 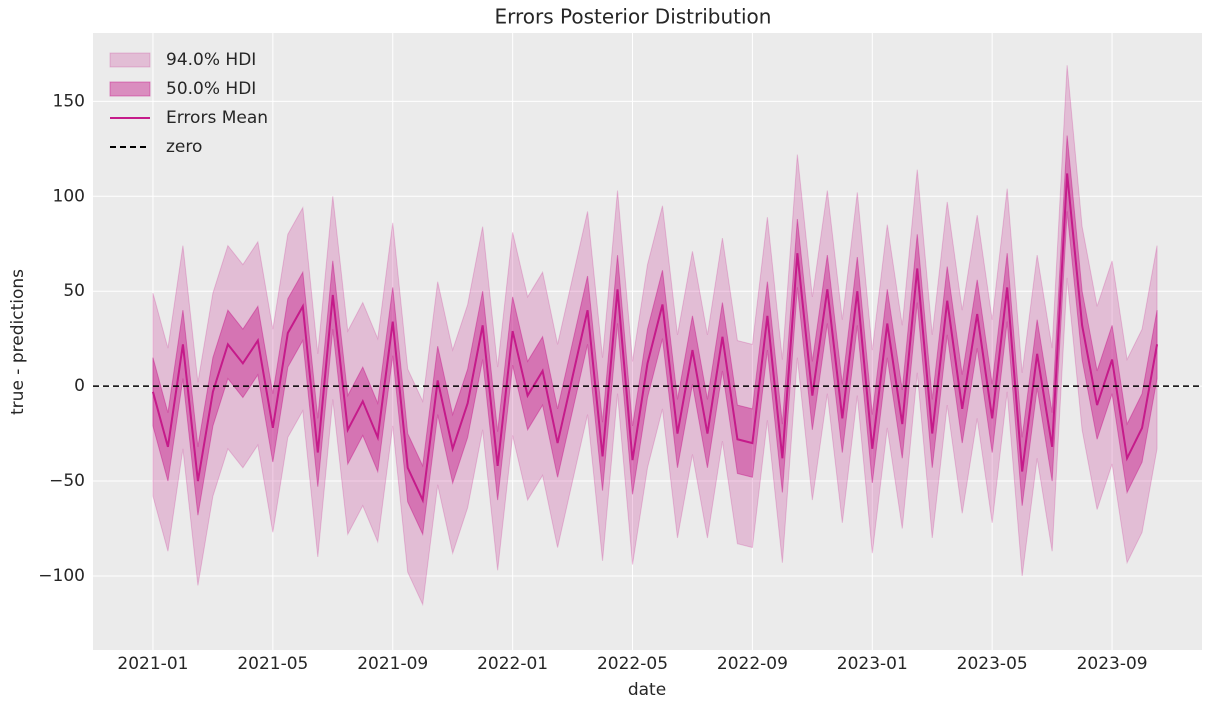 What do you see at coordinates (633, 17) in the screenshot?
I see `chart-title: Errors Posterior Distribution` at bounding box center [633, 17].